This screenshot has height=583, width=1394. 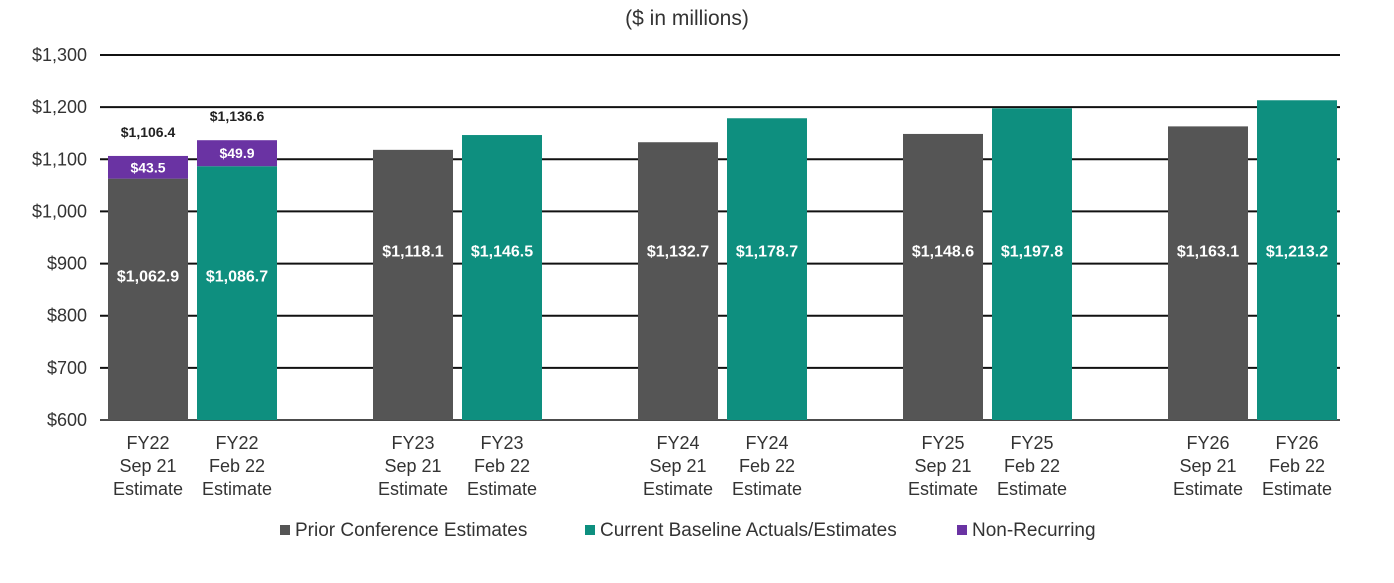 What do you see at coordinates (1032, 252) in the screenshot?
I see `bar-value-label: $1,197.8` at bounding box center [1032, 252].